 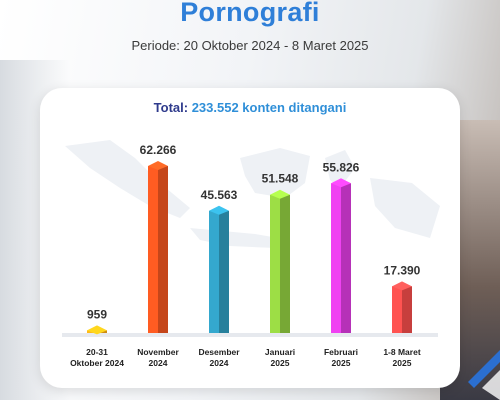 What do you see at coordinates (219, 195) in the screenshot?
I see `bar-value-label: 45.563` at bounding box center [219, 195].